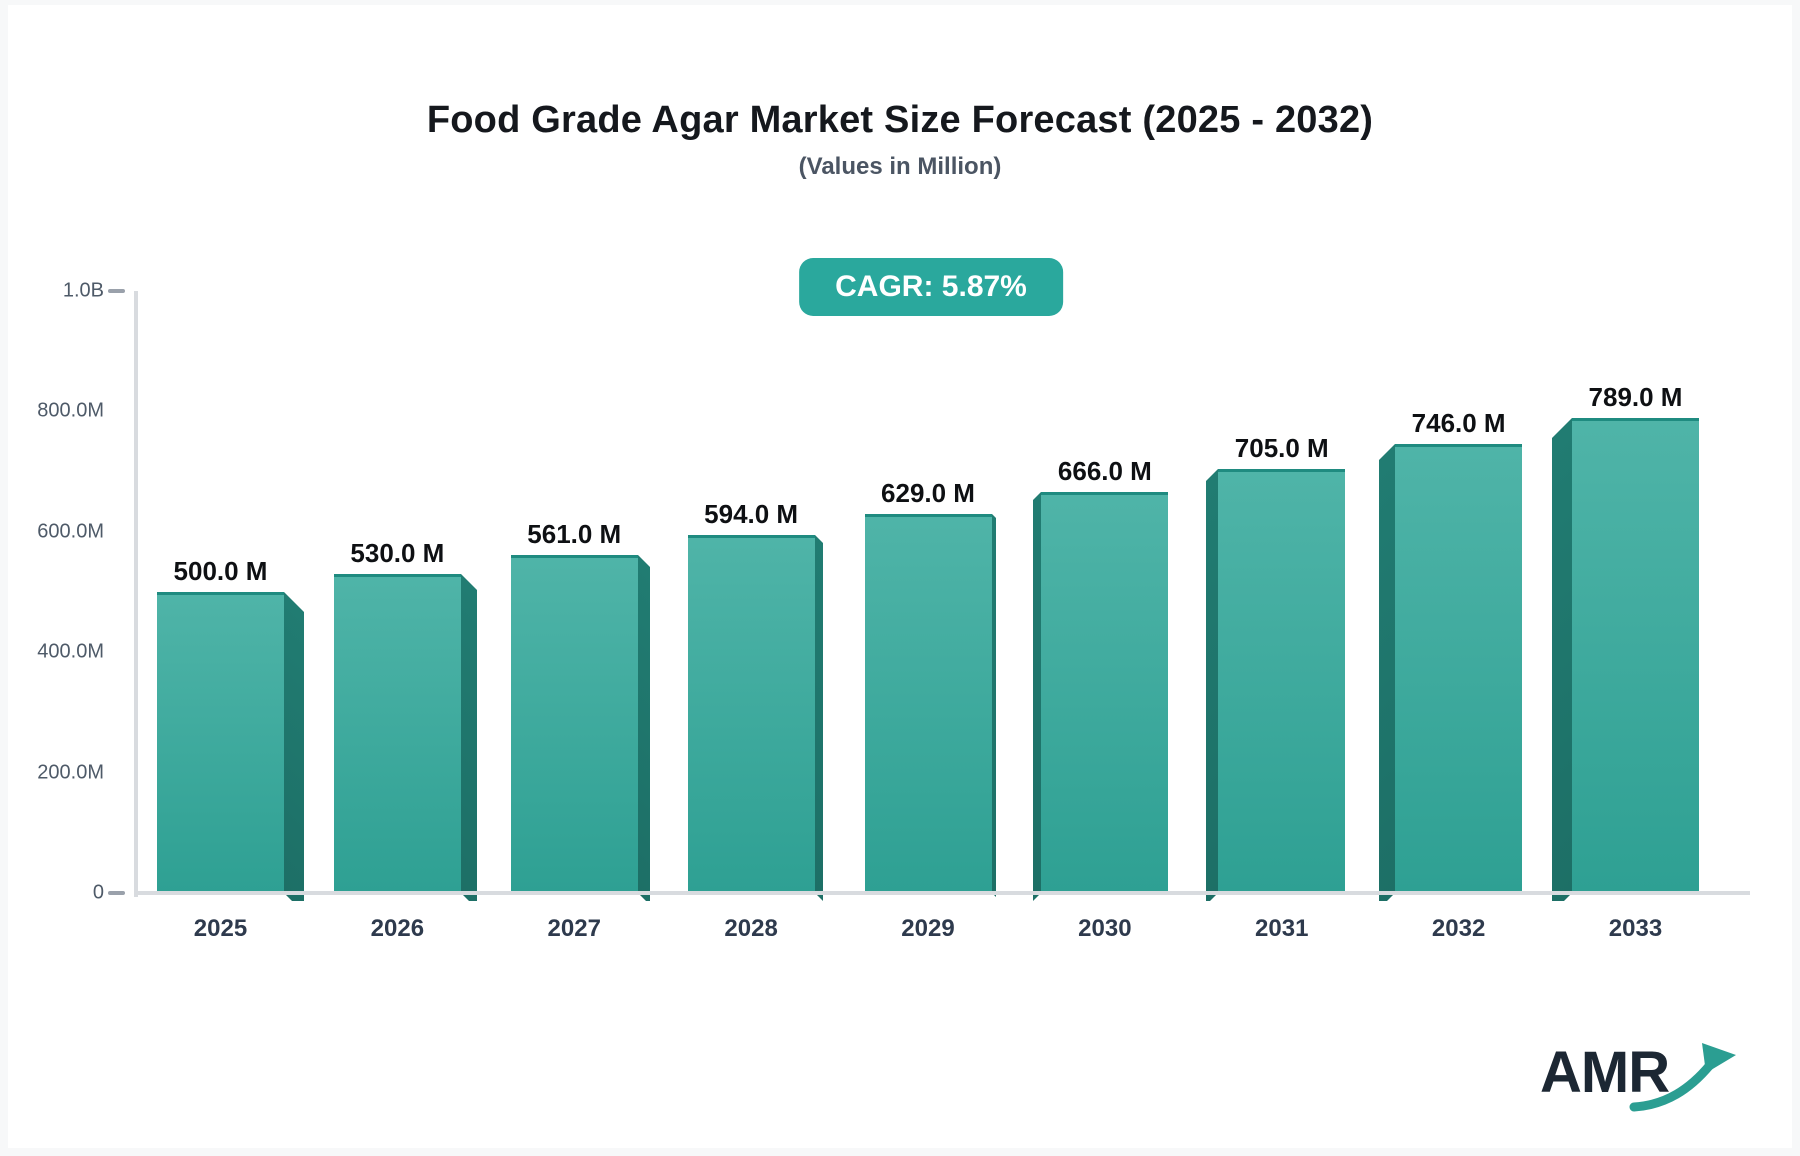 This screenshot has height=1156, width=1800. What do you see at coordinates (136, 594) in the screenshot?
I see `y-axis-line` at bounding box center [136, 594].